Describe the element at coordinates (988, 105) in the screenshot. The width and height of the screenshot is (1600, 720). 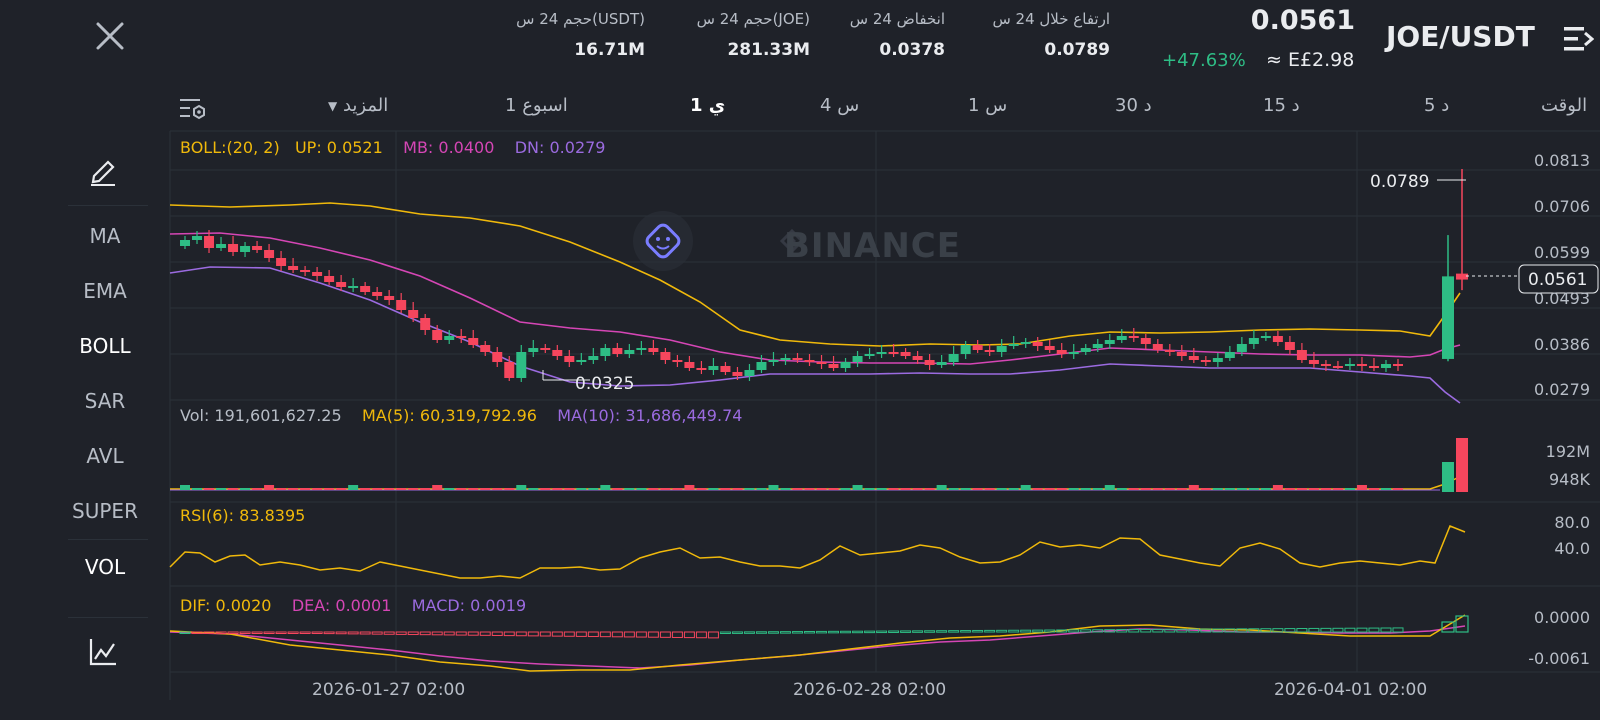
I see `timeframe-1h: 1 س` at that location.